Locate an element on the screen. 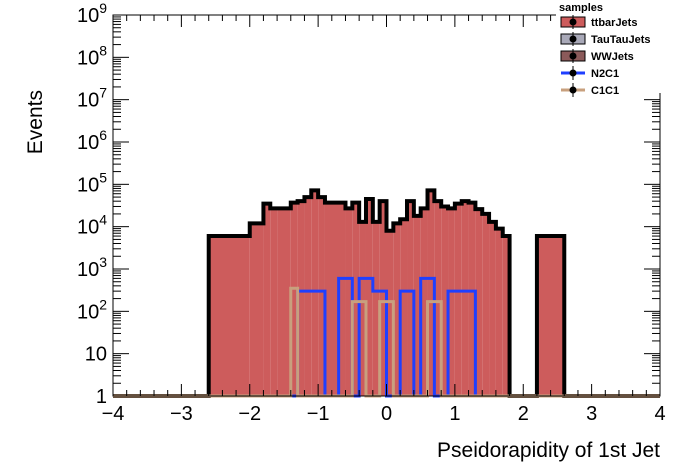 The image size is (696, 472). y-tick-label: 10⁸ is located at coordinates (92, 55).